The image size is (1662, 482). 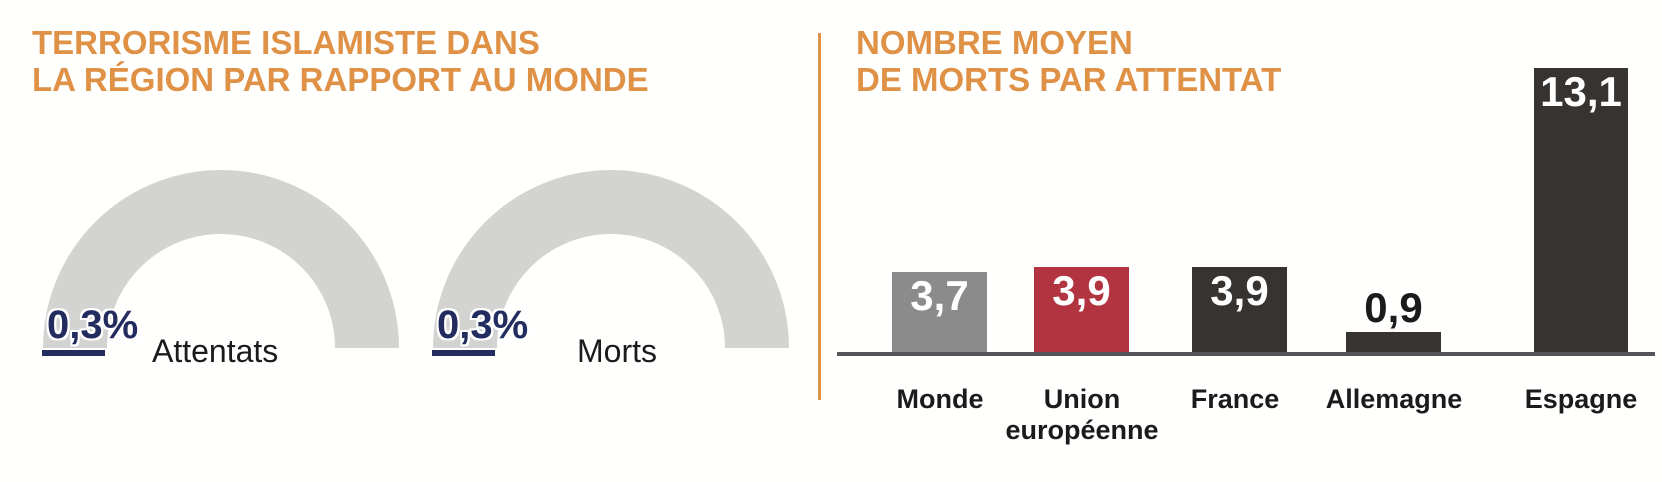 I want to click on bar-espagne-value: 13,1, so click(x=1581, y=91).